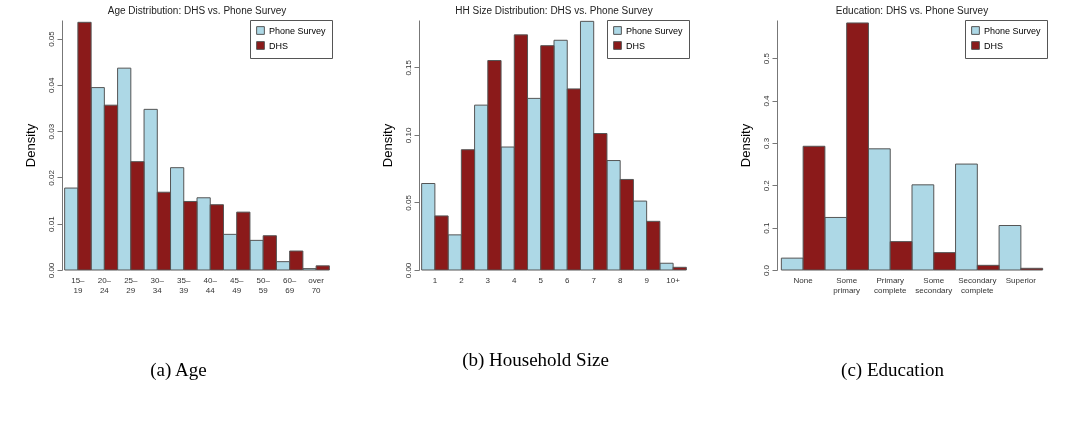  Describe the element at coordinates (765, 58) in the screenshot. I see `y-tick-label: 0.5` at that location.